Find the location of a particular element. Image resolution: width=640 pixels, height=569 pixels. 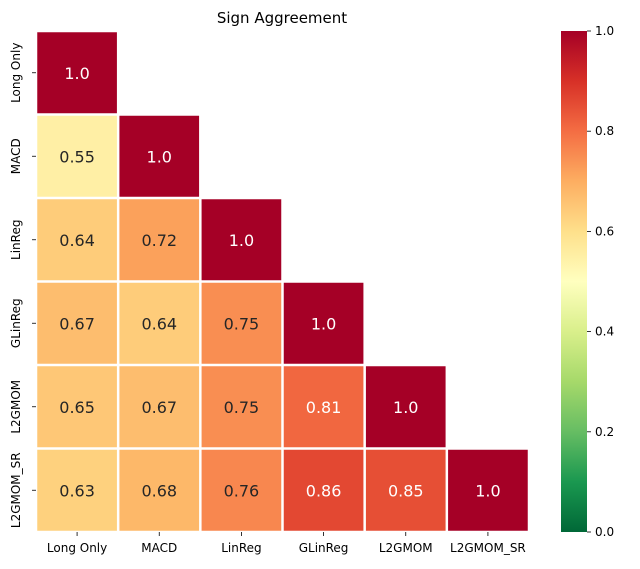

y-tick-label-4: L2GMOM is located at coordinates (16, 407).